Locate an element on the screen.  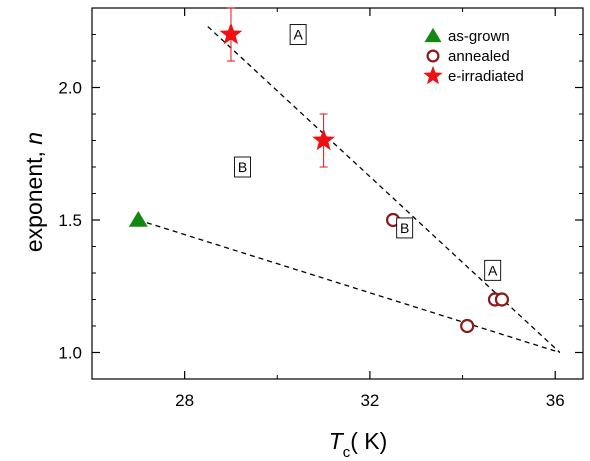
x-tick-label: 28 is located at coordinates (184, 400).